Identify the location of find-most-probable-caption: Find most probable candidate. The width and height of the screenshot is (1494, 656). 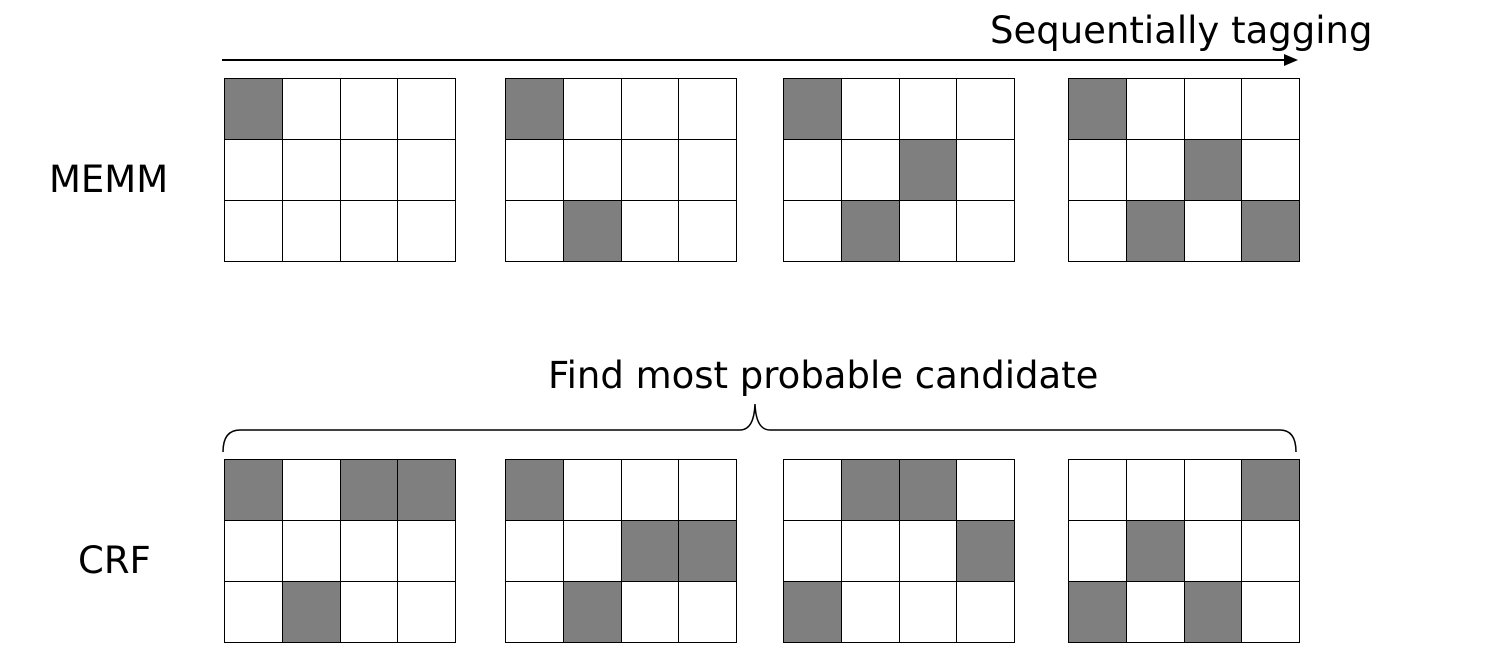
(823, 375).